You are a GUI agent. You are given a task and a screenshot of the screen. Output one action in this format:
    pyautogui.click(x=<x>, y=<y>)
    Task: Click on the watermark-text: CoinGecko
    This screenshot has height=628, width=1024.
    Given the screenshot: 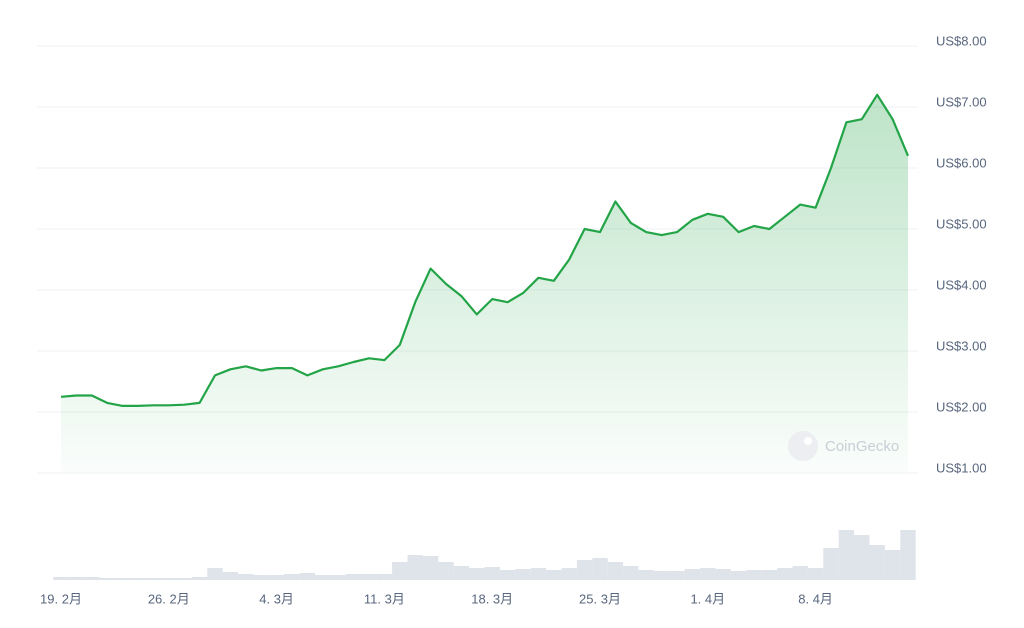 What is the action you would take?
    pyautogui.click(x=862, y=446)
    